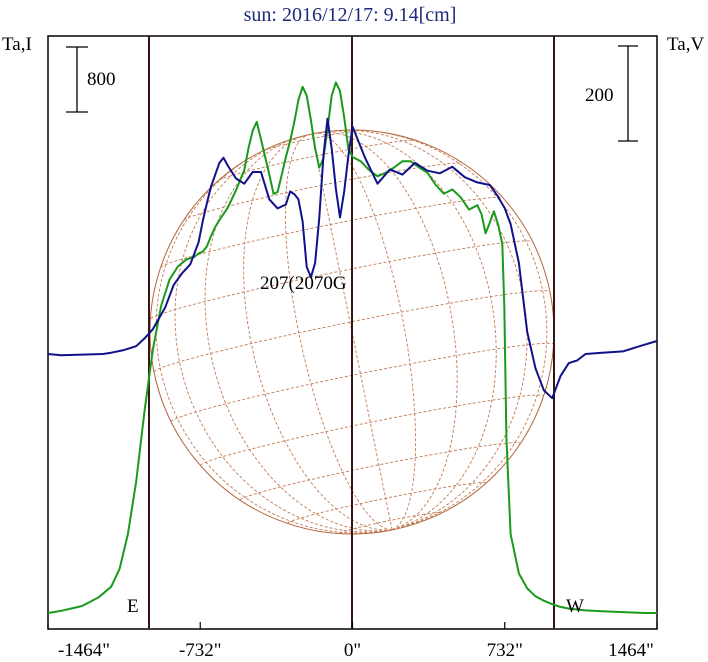 This screenshot has width=708, height=662. I want to click on x-axis-ticks: -1464" -732" 0" 732" 1464", so click(352, 641).